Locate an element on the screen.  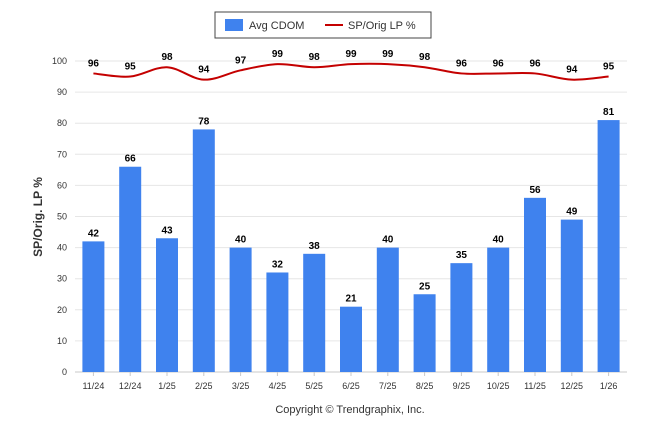
line-series-sp-orig-lp is located at coordinates (351, 71).